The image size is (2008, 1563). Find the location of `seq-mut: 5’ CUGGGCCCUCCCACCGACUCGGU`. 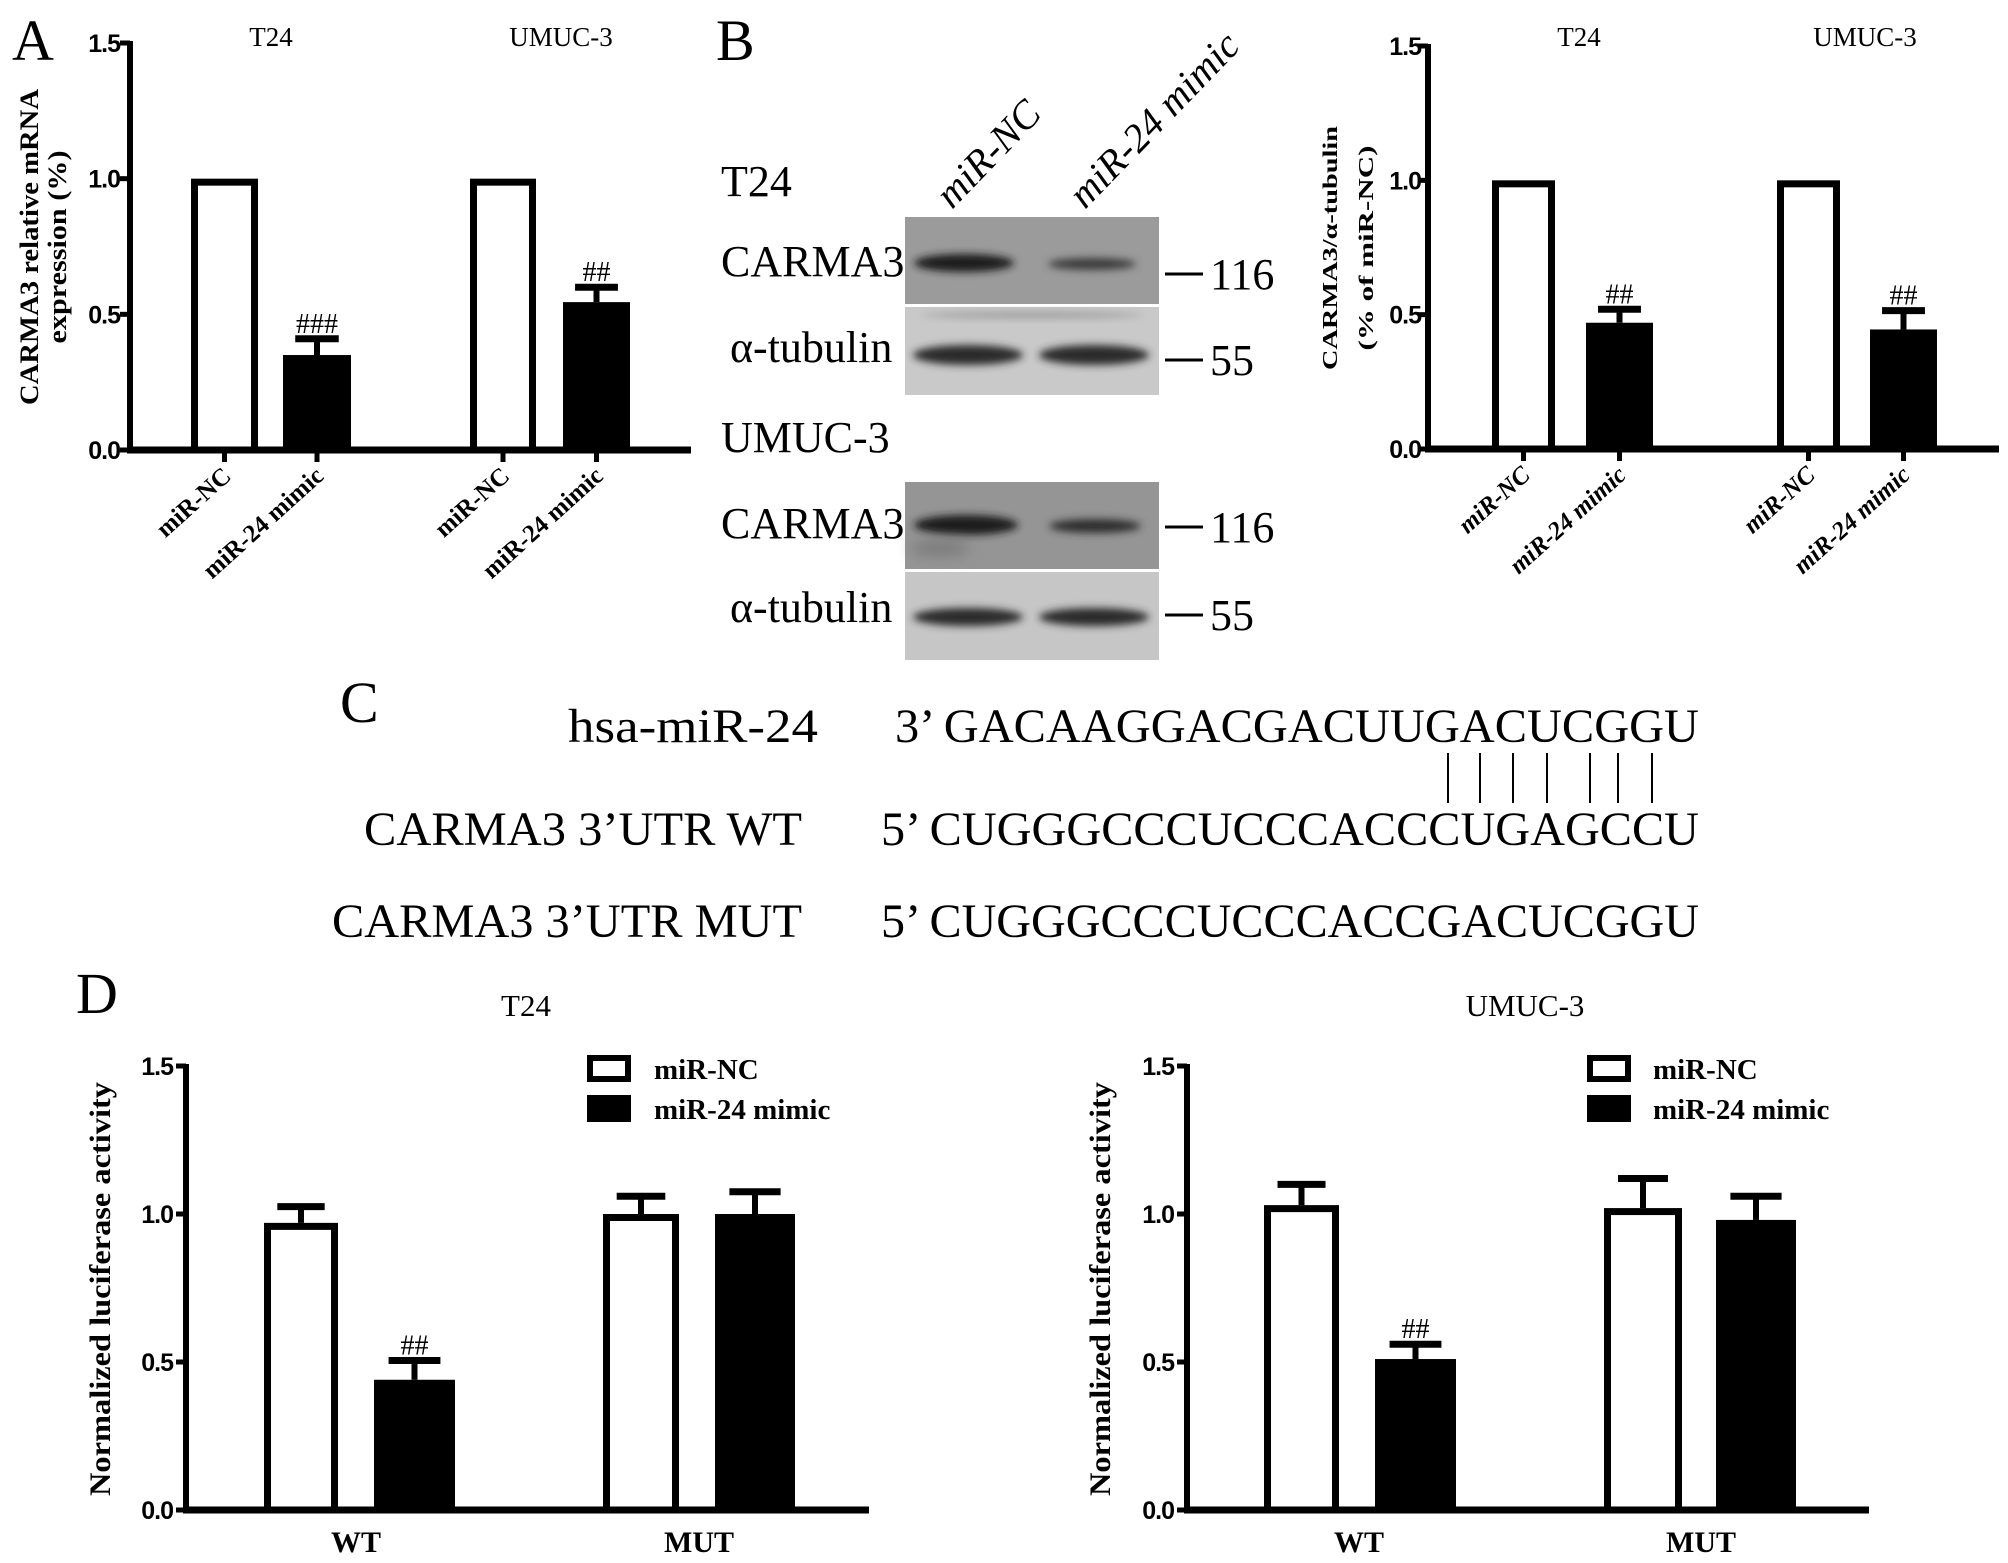

seq-mut: 5’ CUGGGCCCUCCCACCGACUCGGU is located at coordinates (1290, 921).